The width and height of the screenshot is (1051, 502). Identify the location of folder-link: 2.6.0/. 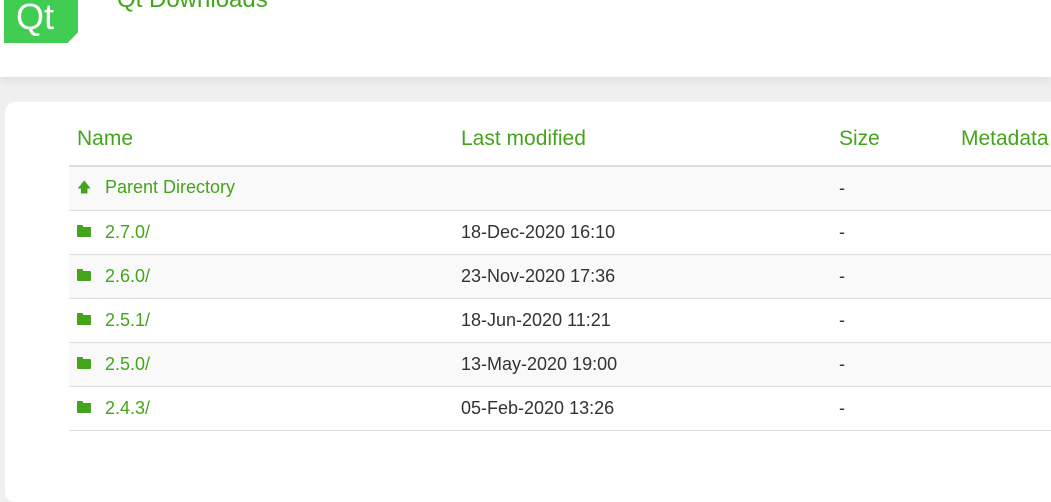
(113, 276).